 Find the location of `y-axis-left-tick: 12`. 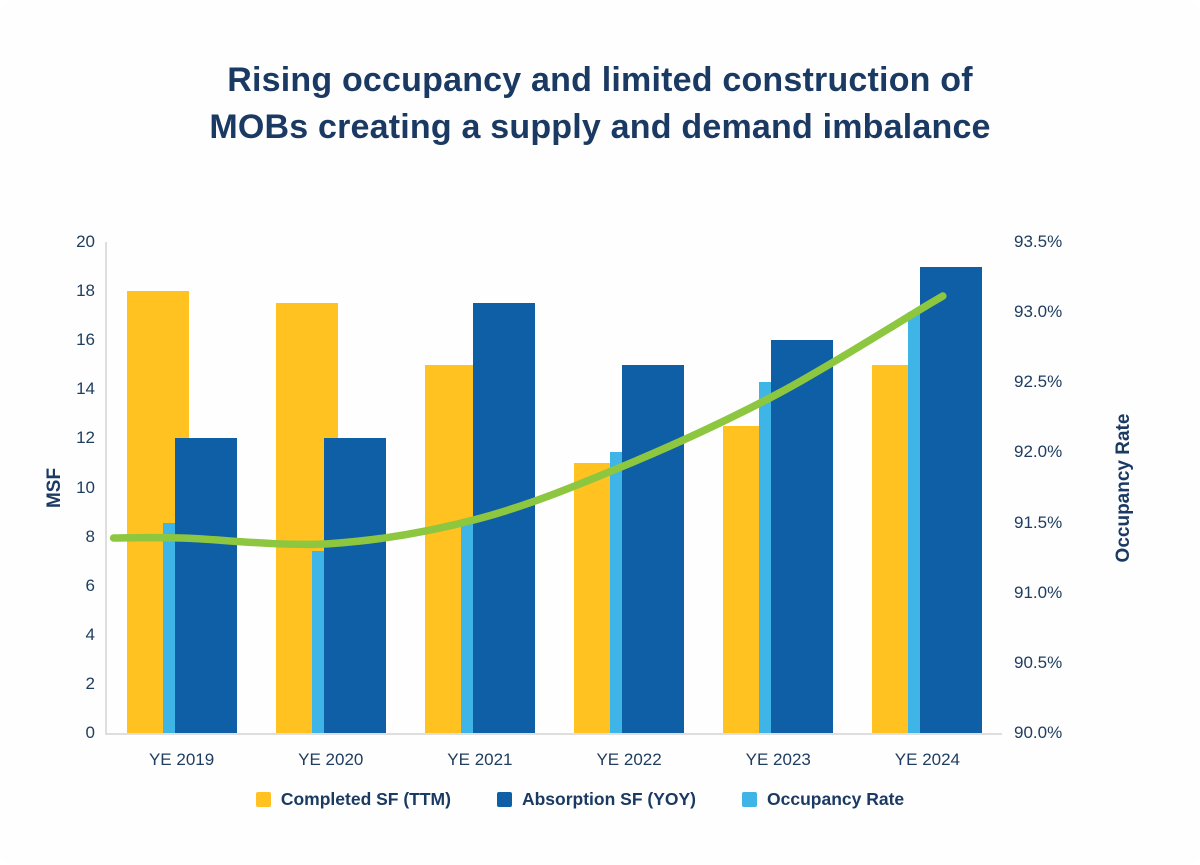

y-axis-left-tick: 12 is located at coordinates (85, 438).